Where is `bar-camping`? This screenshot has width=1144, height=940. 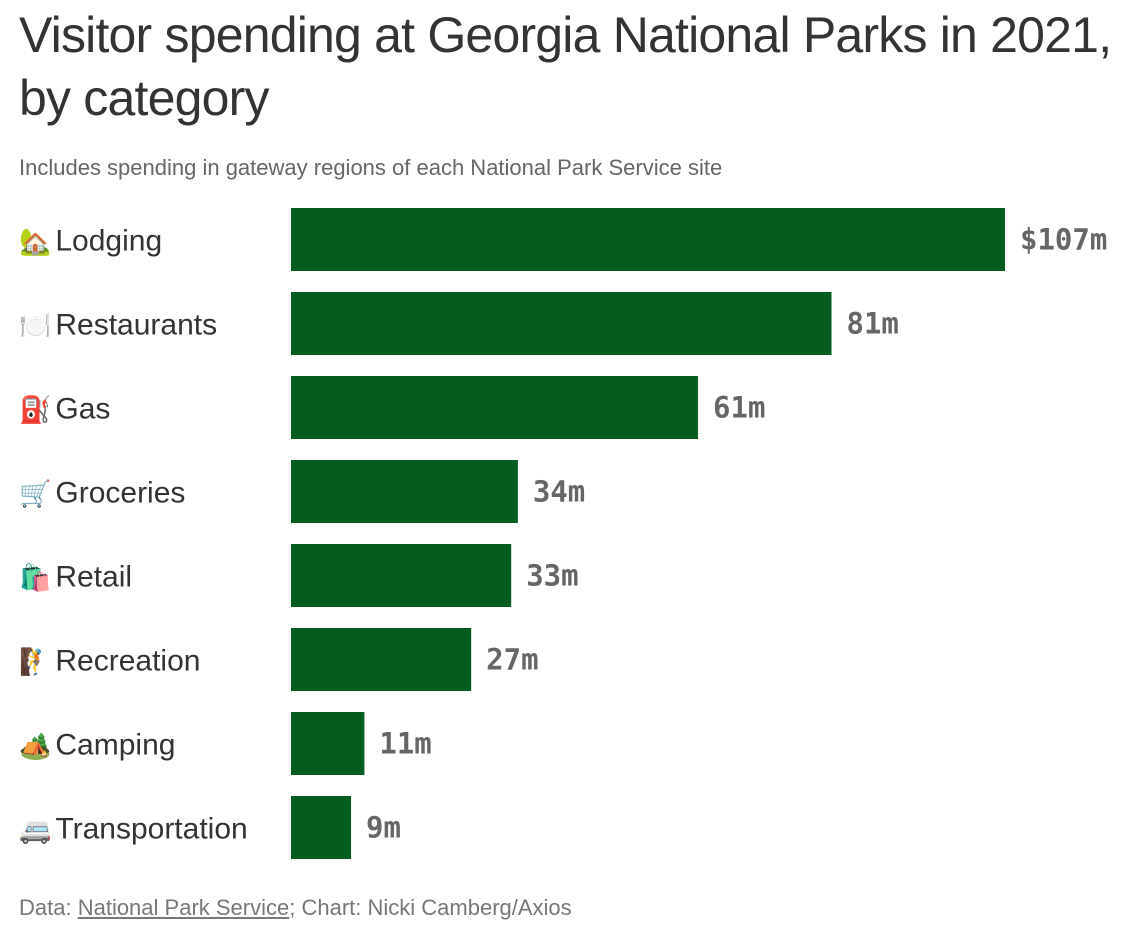 bar-camping is located at coordinates (328, 743).